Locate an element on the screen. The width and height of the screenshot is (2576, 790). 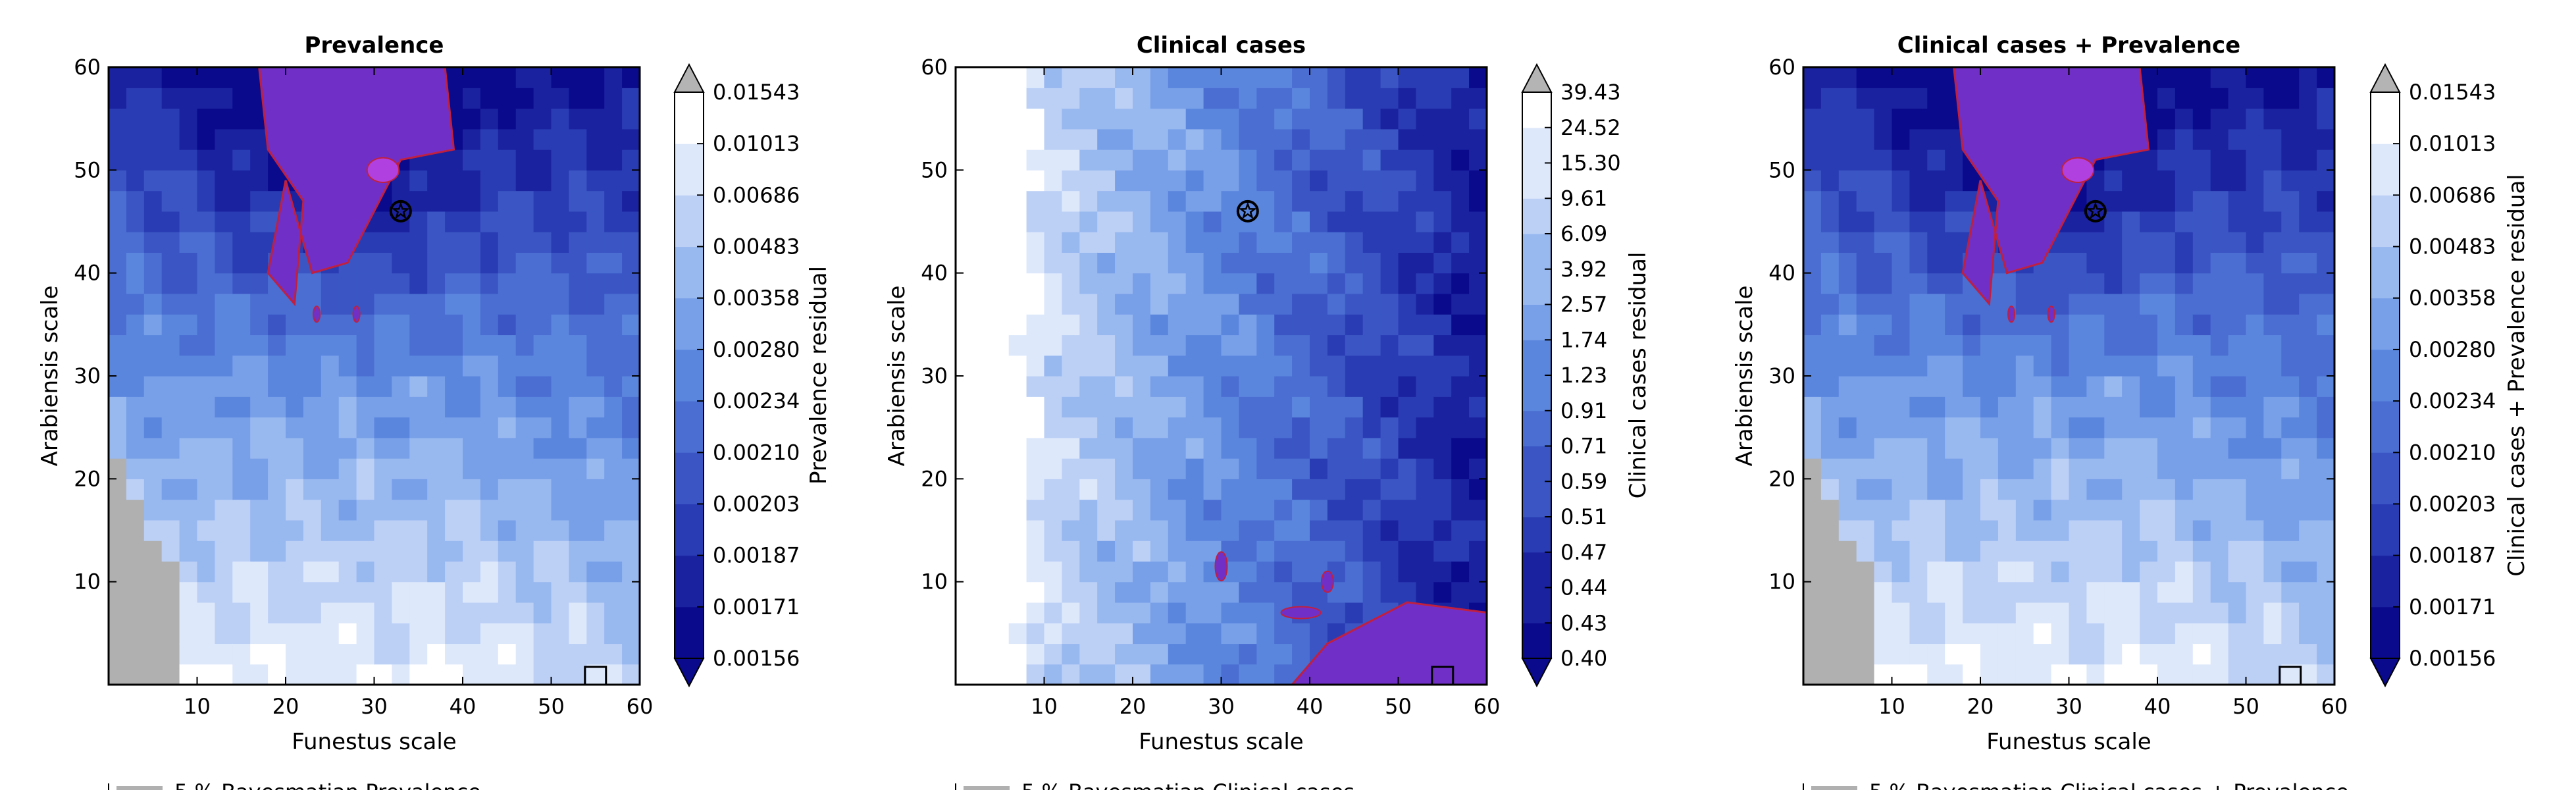
plot-title: Clinical cases is located at coordinates (1221, 45).